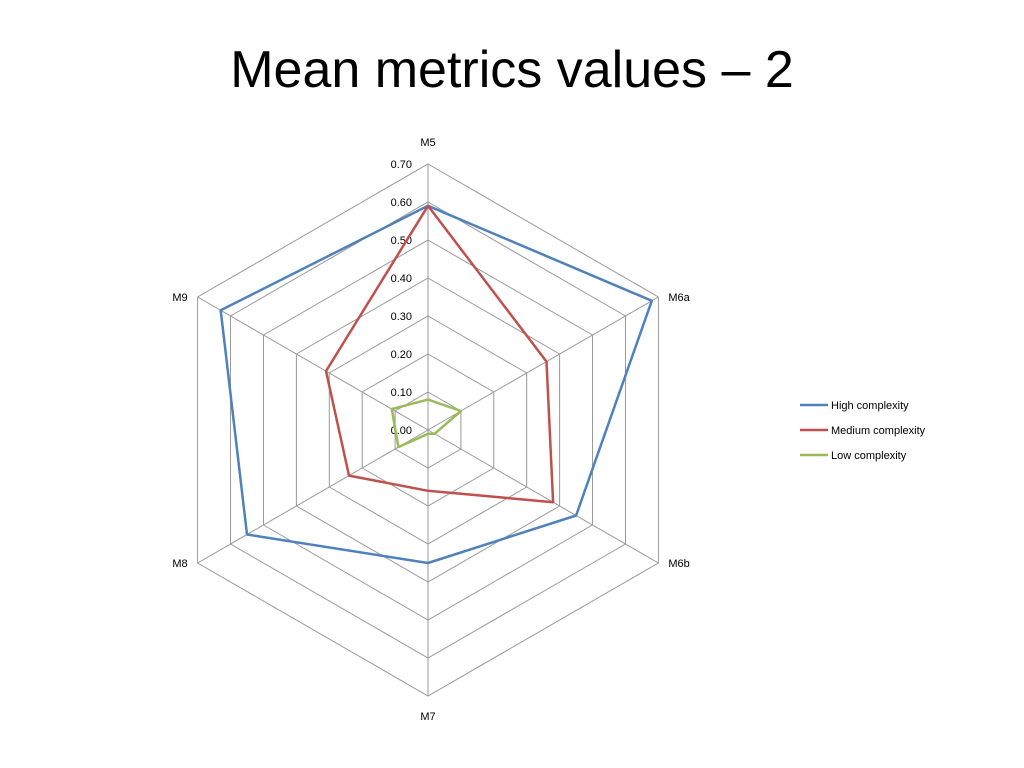 The image size is (1024, 768). Describe the element at coordinates (878, 431) in the screenshot. I see `legend-label-medium-complexity: Medium complexity` at that location.